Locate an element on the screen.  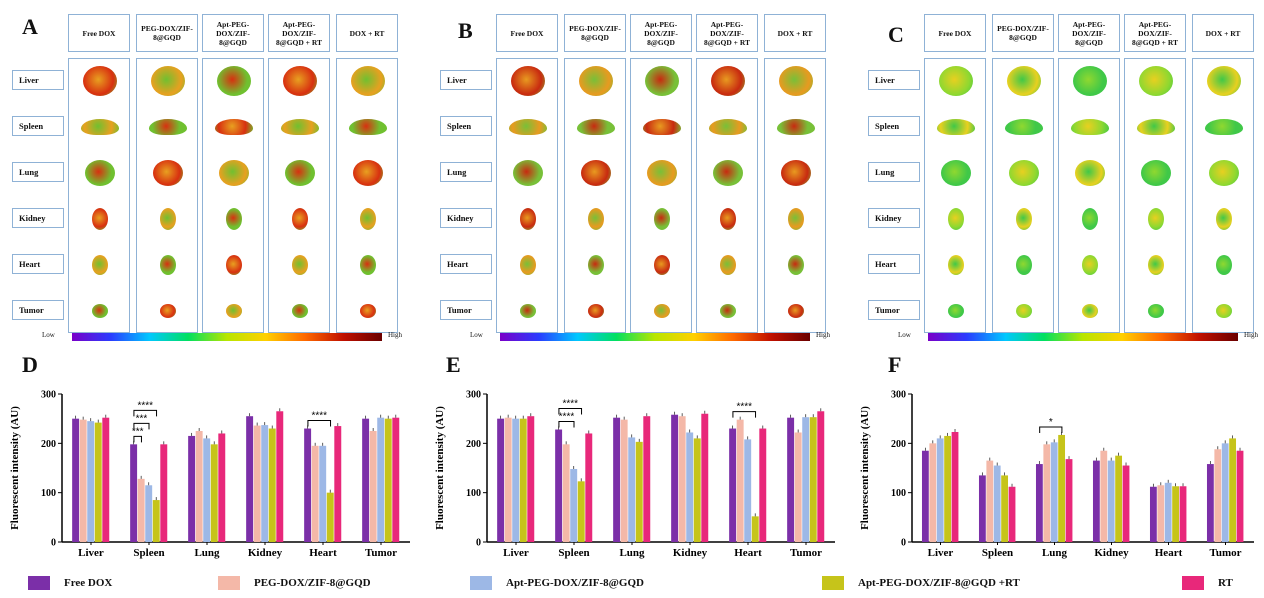
panel-letter-d: D is located at coordinates (30, 364).